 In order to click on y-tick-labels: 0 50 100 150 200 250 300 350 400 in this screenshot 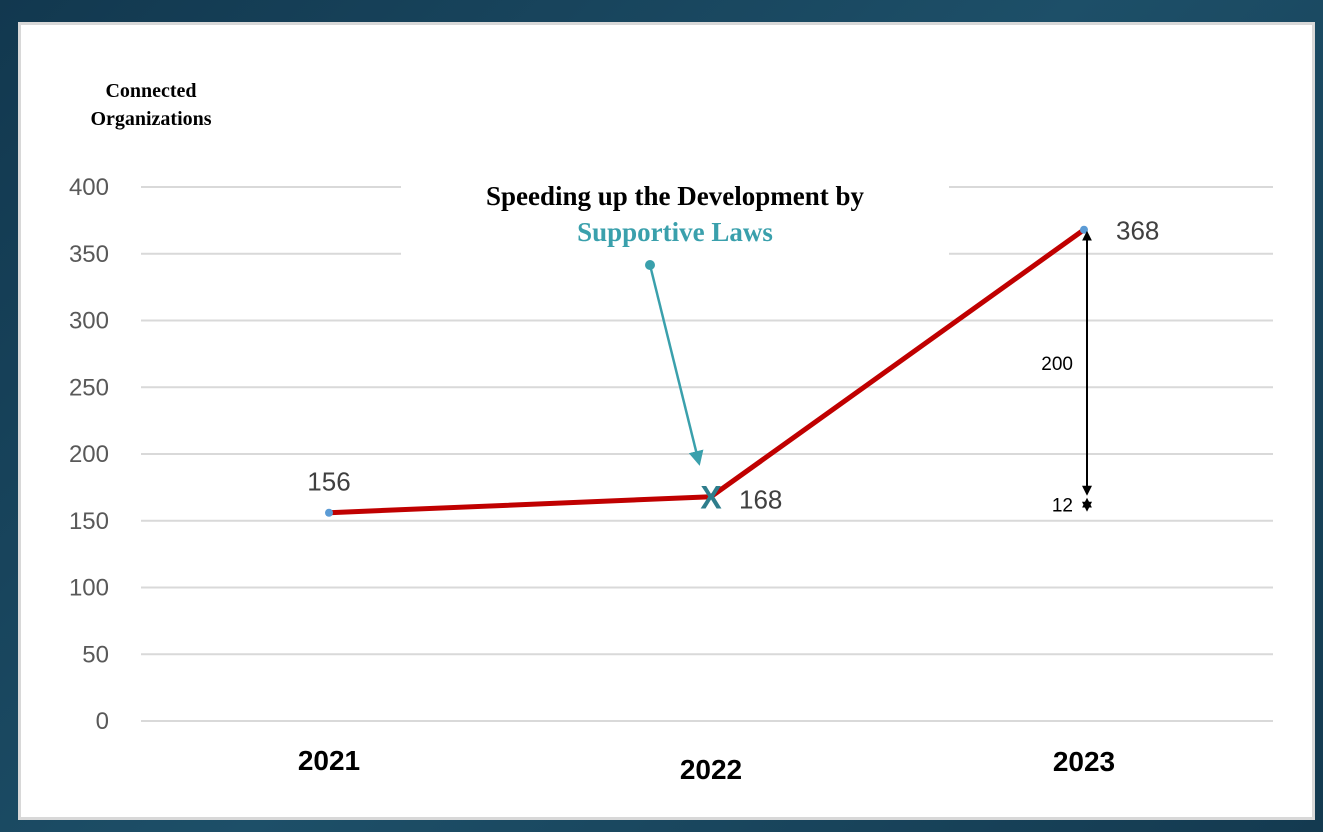, I will do `click(89, 454)`.